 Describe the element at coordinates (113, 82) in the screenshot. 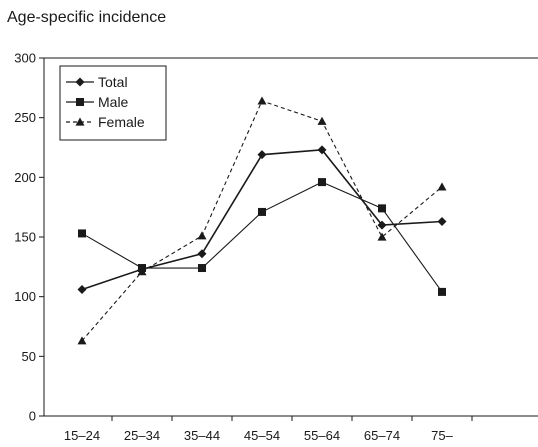

I see `legend-label-total: Total` at that location.